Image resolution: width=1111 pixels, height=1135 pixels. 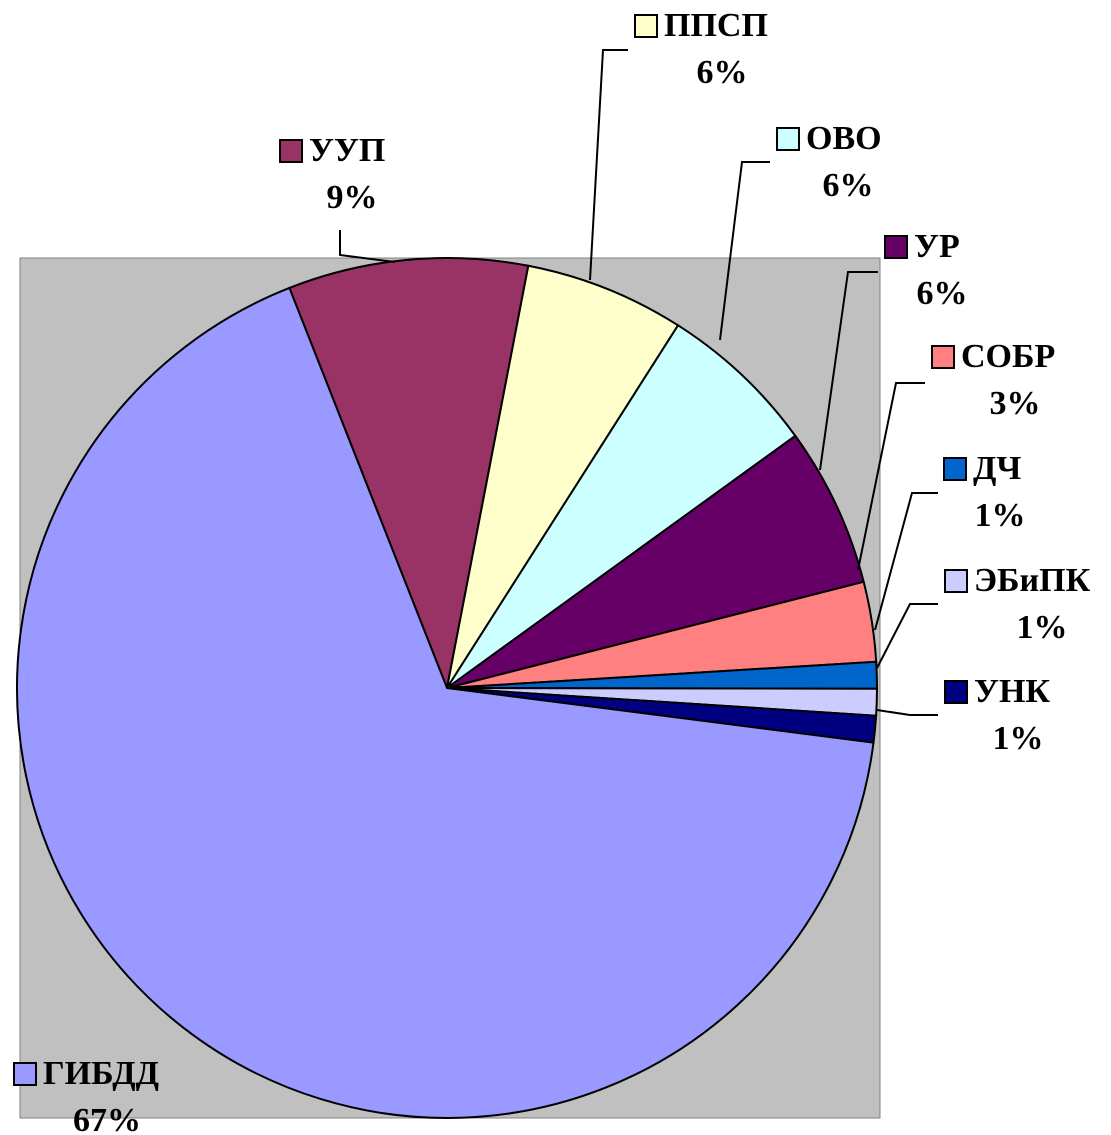 What do you see at coordinates (844, 138) in the screenshot?
I see `category-label: ОВО` at bounding box center [844, 138].